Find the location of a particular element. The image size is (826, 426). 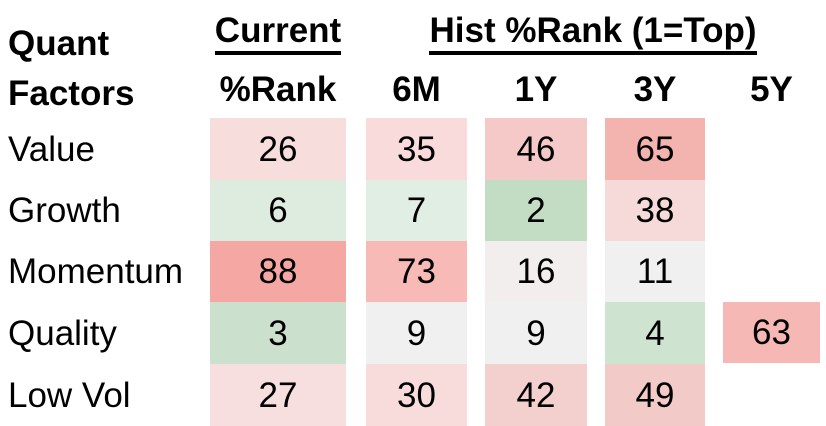

heatmap-cell: 30 is located at coordinates (416, 395).